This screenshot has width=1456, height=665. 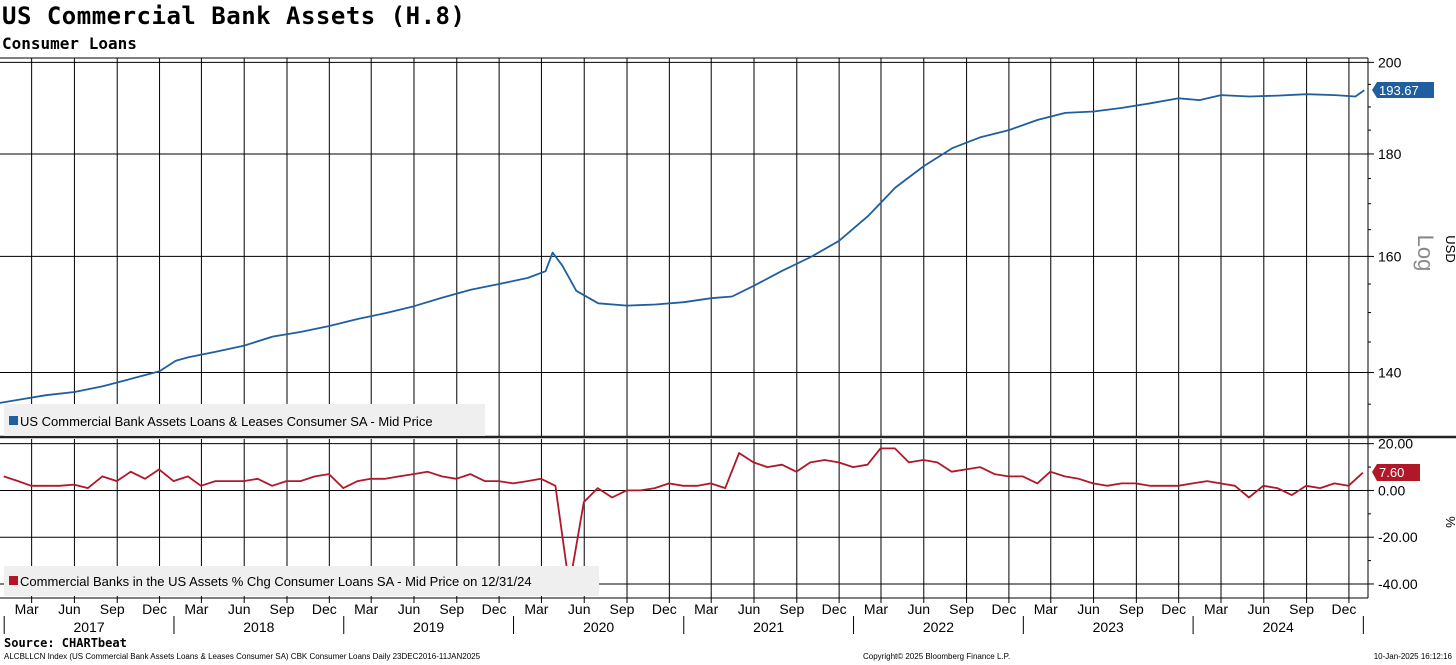 What do you see at coordinates (13, 420) in the screenshot?
I see `upper-legend-swatch` at bounding box center [13, 420].